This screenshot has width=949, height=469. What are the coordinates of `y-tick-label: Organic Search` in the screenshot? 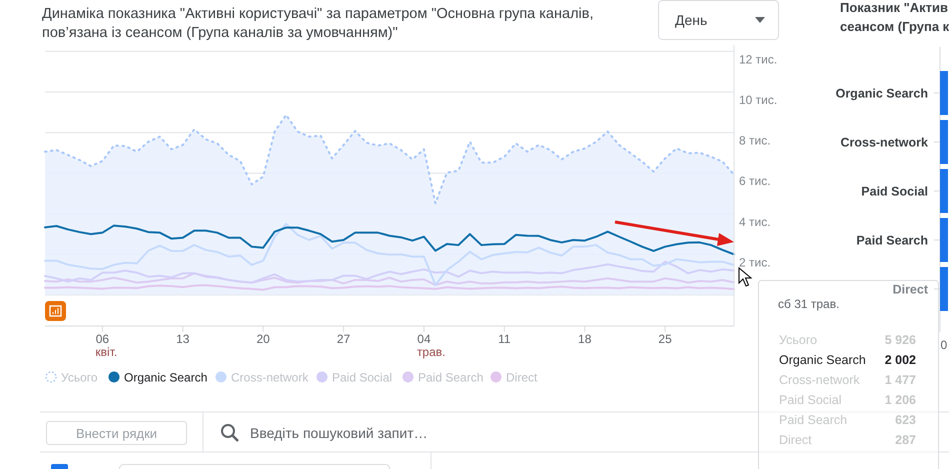 It's located at (882, 93).